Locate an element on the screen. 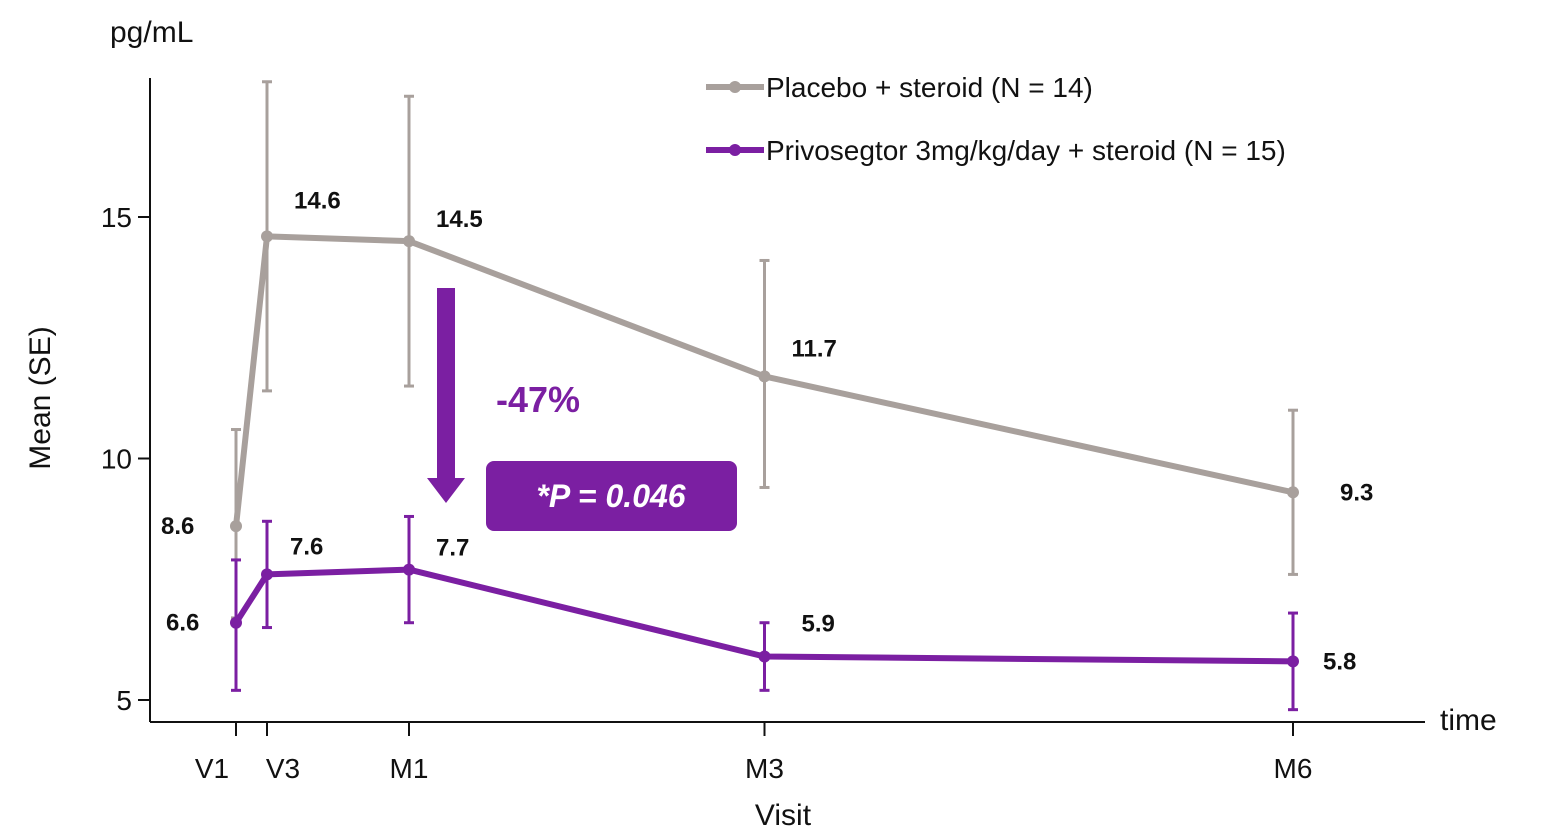 This screenshot has width=1547, height=834. y-tick-label-10: 10 is located at coordinates (116, 459).